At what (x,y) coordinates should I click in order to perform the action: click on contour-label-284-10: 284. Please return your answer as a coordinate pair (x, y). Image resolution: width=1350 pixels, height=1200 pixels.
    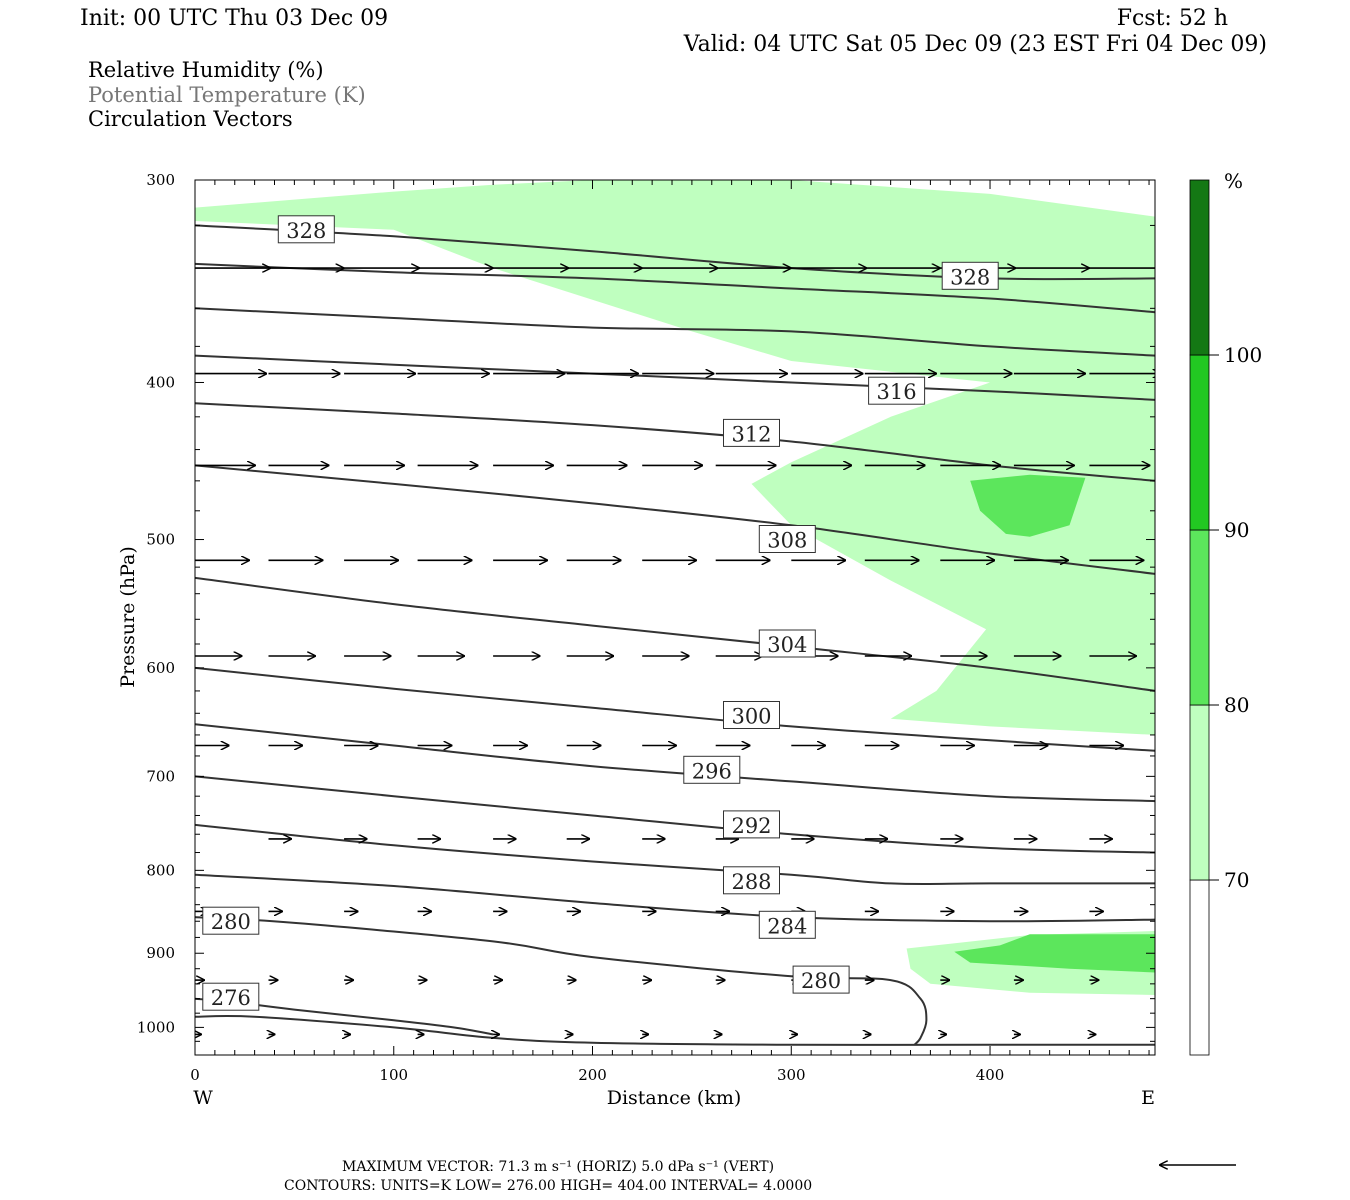
    Looking at the image, I should click on (787, 924).